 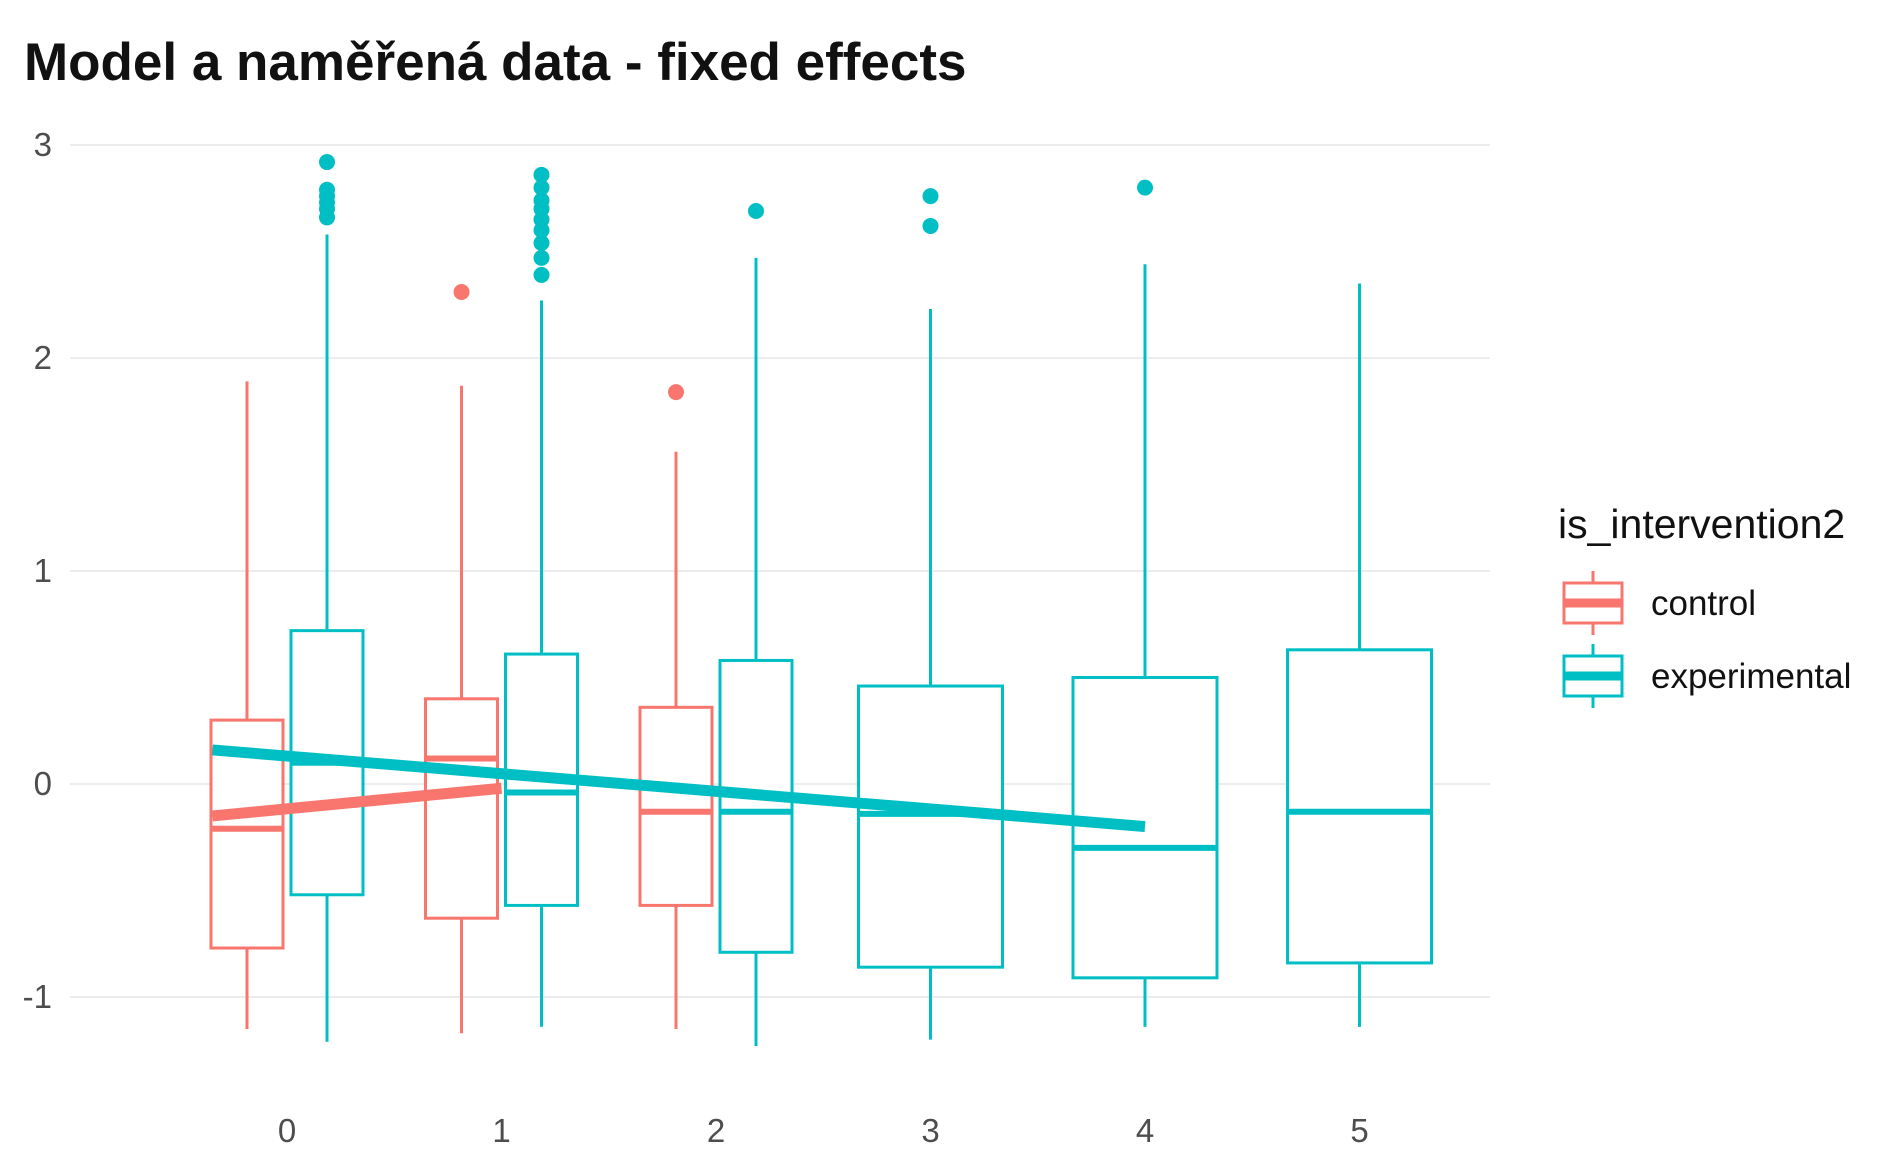 I want to click on y-tick-label: -1, so click(x=37, y=996).